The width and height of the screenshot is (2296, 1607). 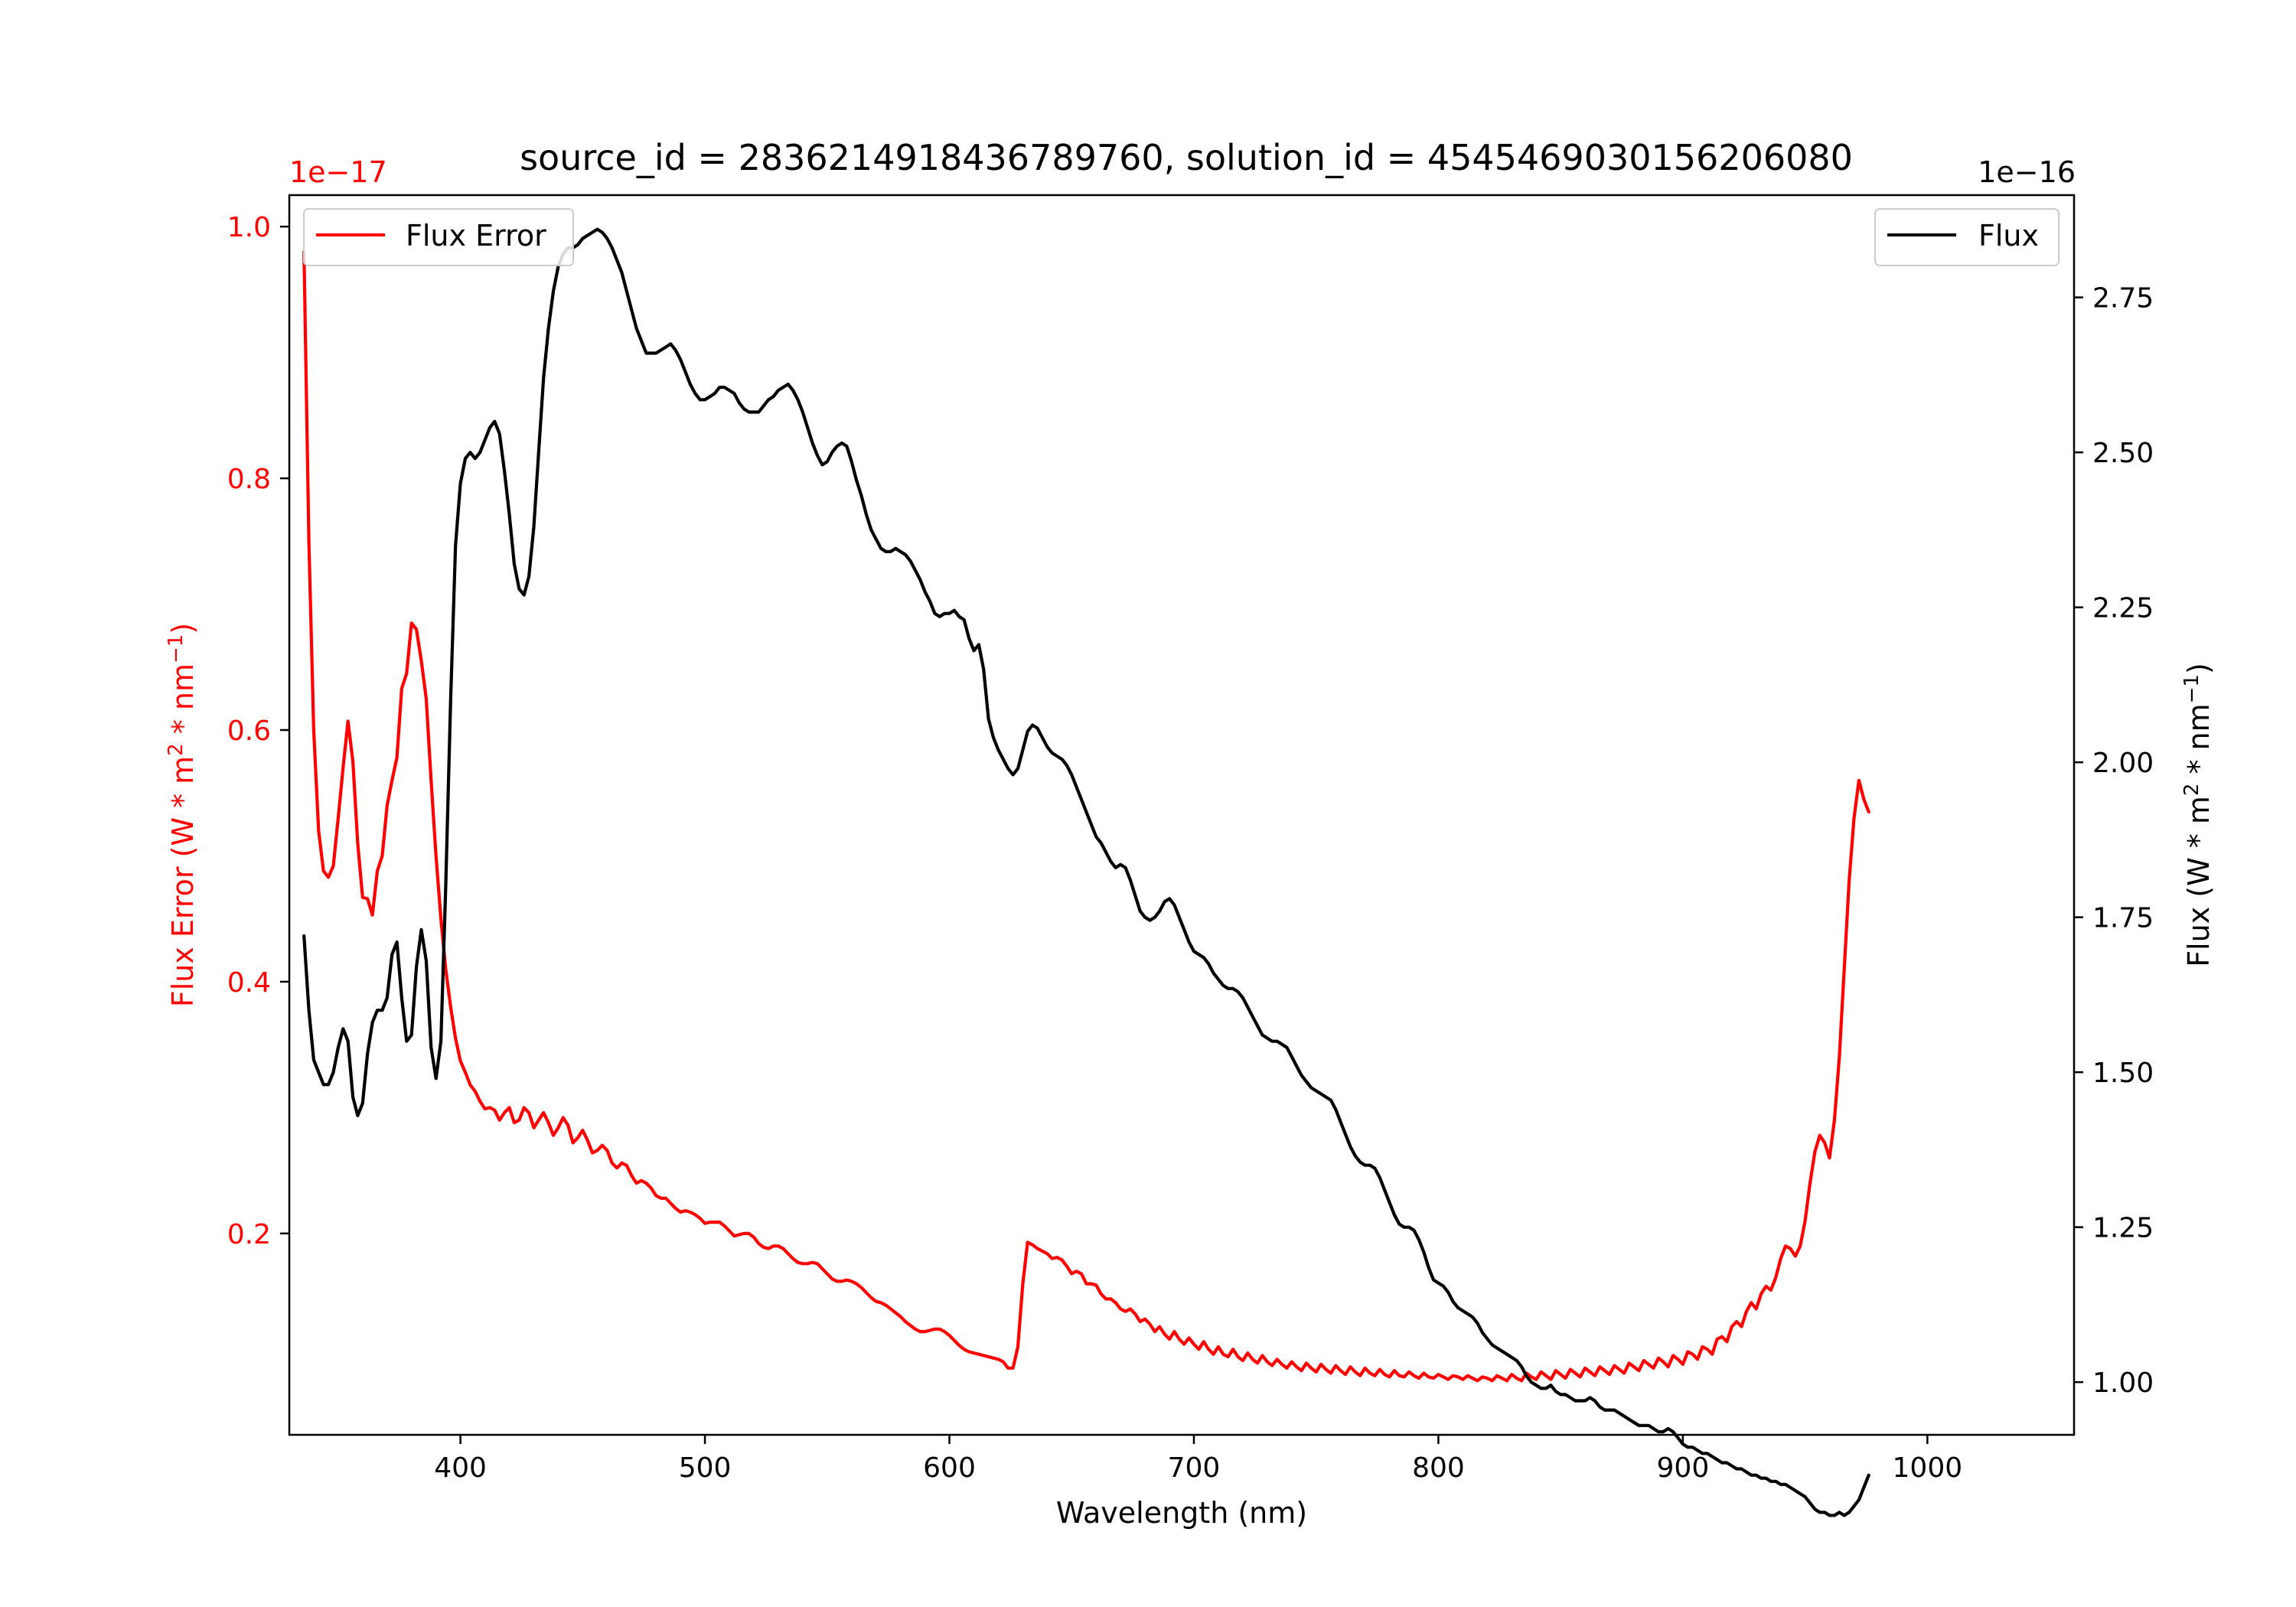 What do you see at coordinates (1683, 1468) in the screenshot?
I see `x-tick-label-900: 900` at bounding box center [1683, 1468].